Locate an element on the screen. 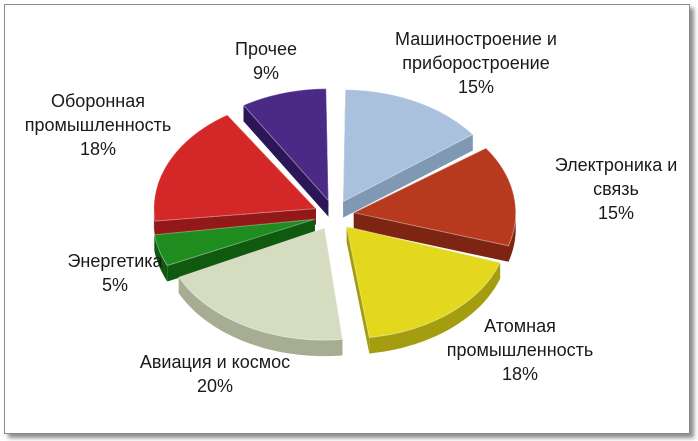 The image size is (698, 441). slice-category-label: Энергетика is located at coordinates (115, 261).